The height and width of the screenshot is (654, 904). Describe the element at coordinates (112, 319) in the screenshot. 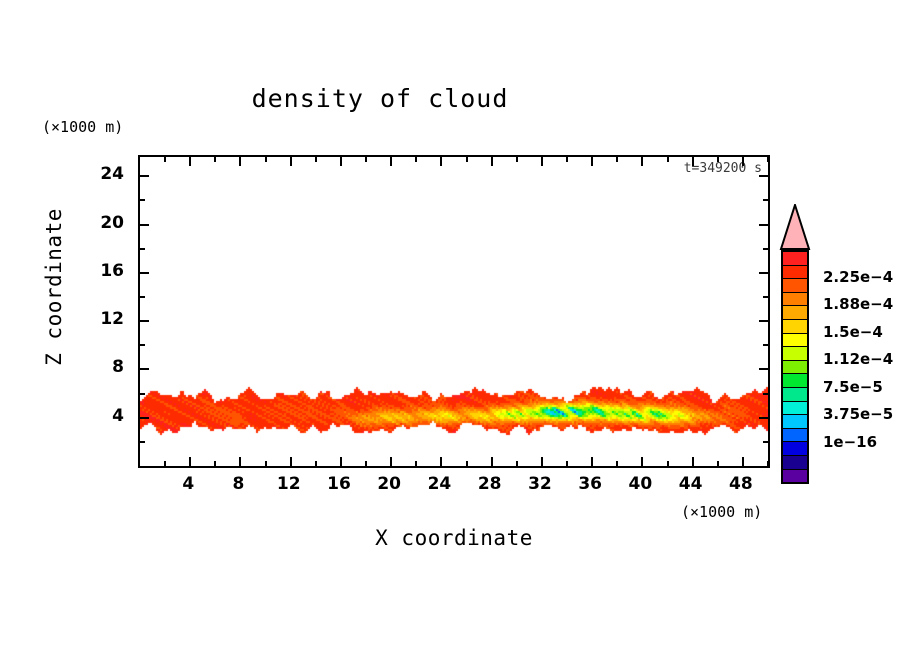

I see `y-tick-label: 12` at that location.